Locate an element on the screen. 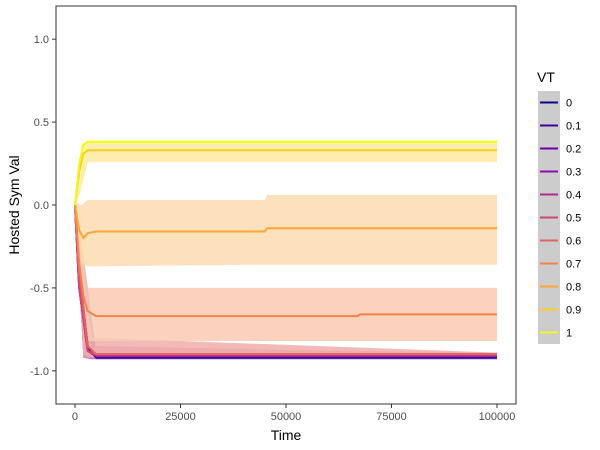  legend-label-vt-0-6: 0.6 is located at coordinates (573, 242).